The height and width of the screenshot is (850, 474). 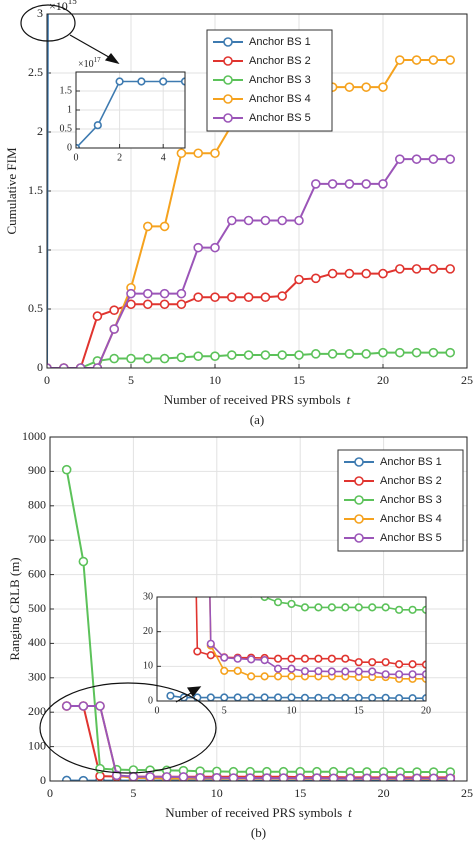 What do you see at coordinates (384, 793) in the screenshot?
I see `x-tick-label: 20` at bounding box center [384, 793].